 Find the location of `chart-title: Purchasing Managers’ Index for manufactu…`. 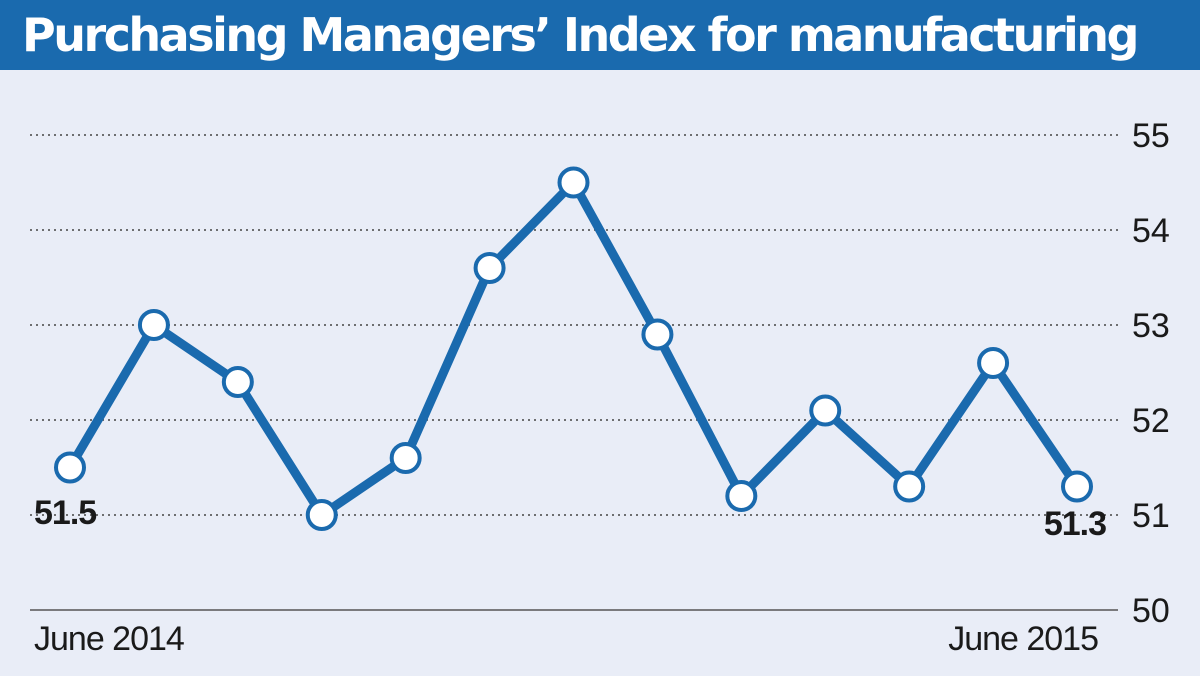

chart-title: Purchasing Managers’ Index for manufactu… is located at coordinates (580, 35).